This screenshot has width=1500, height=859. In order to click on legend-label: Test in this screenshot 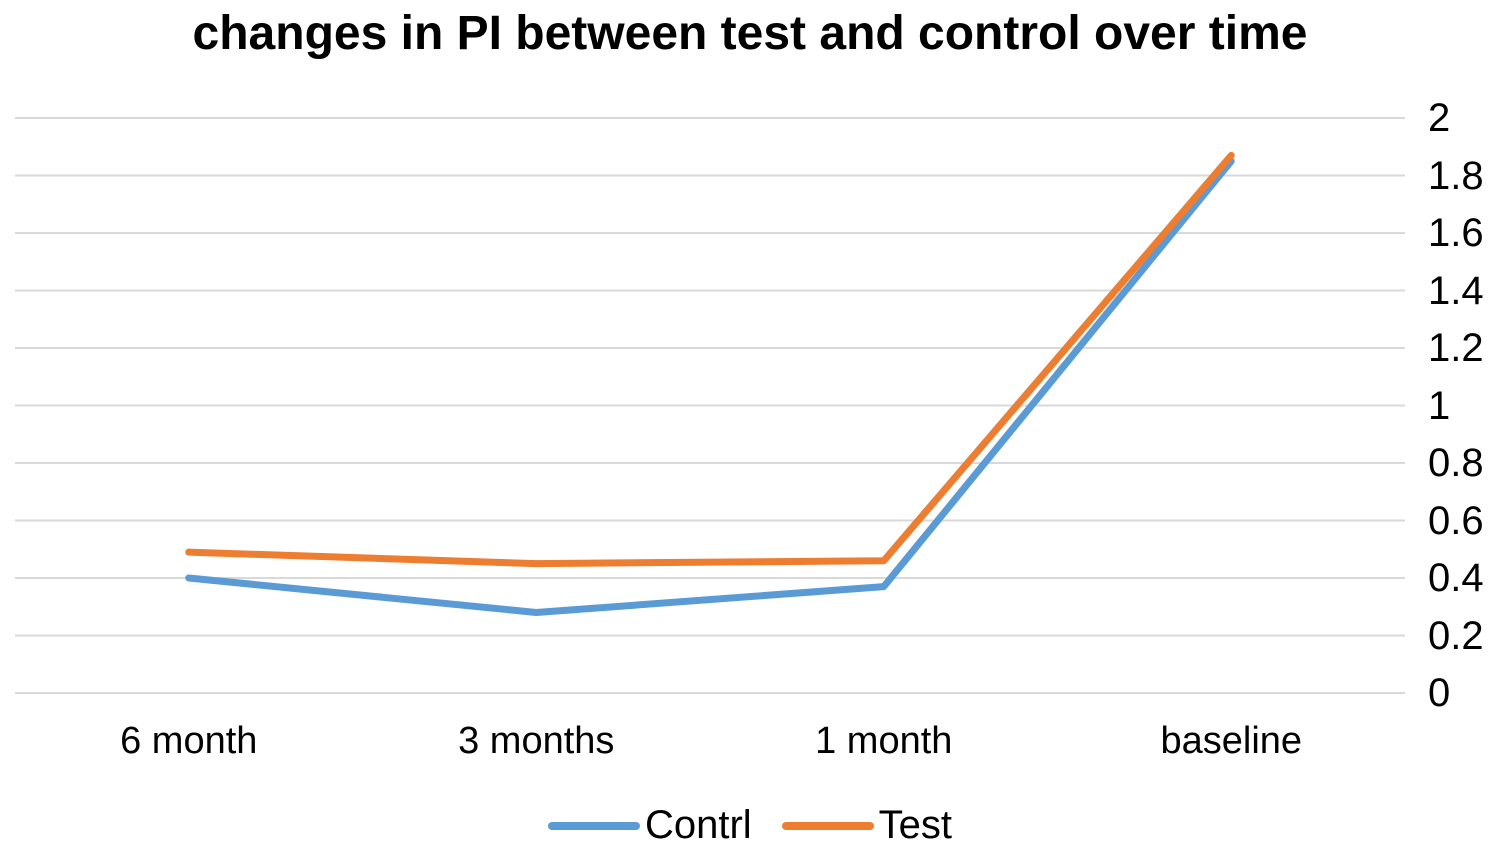, I will do `click(915, 825)`.